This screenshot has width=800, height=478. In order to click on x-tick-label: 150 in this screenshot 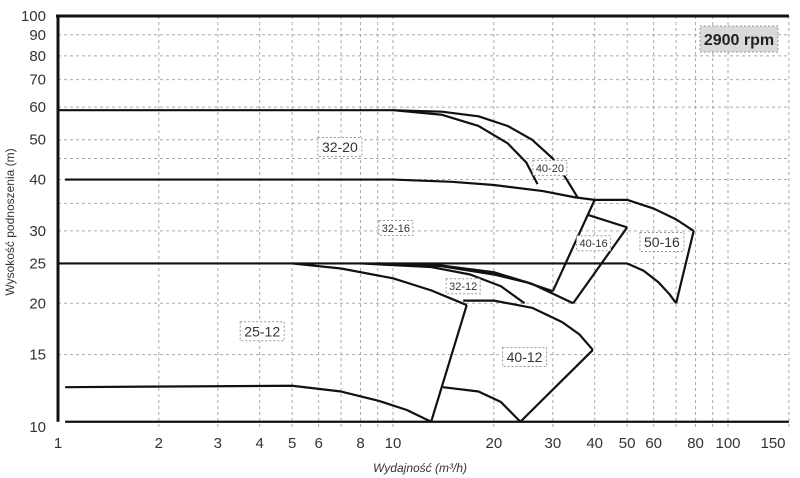, I will do `click(772, 443)`.